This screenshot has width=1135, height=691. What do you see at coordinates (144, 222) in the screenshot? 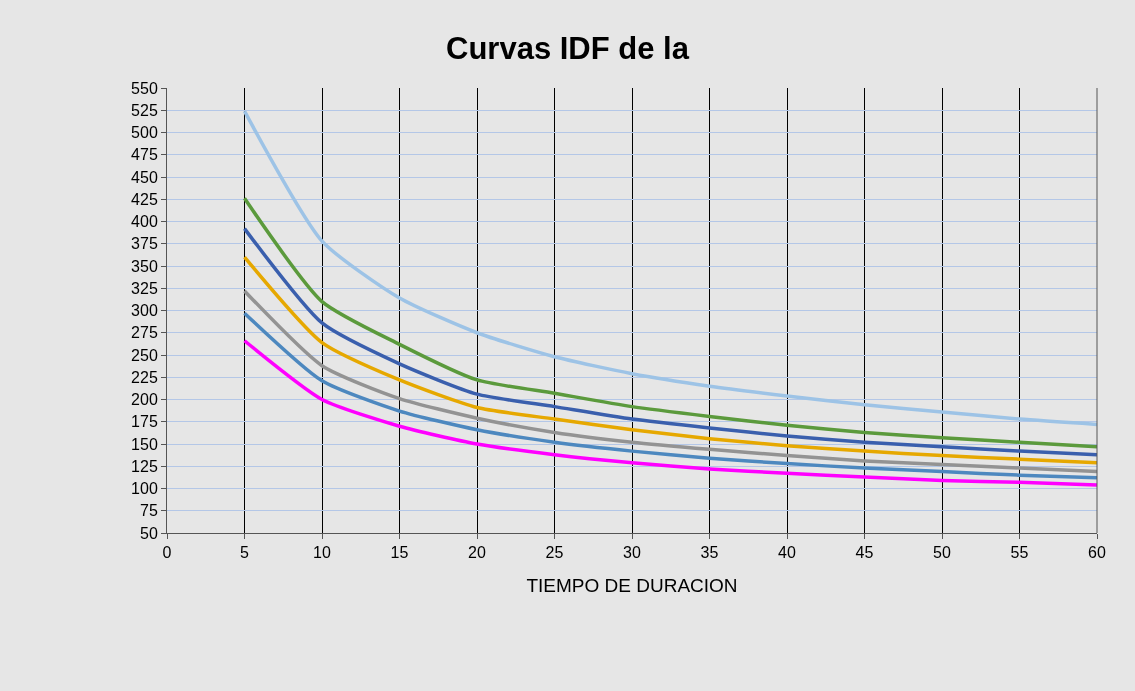
I see `y-tick-label: 400` at bounding box center [144, 222].